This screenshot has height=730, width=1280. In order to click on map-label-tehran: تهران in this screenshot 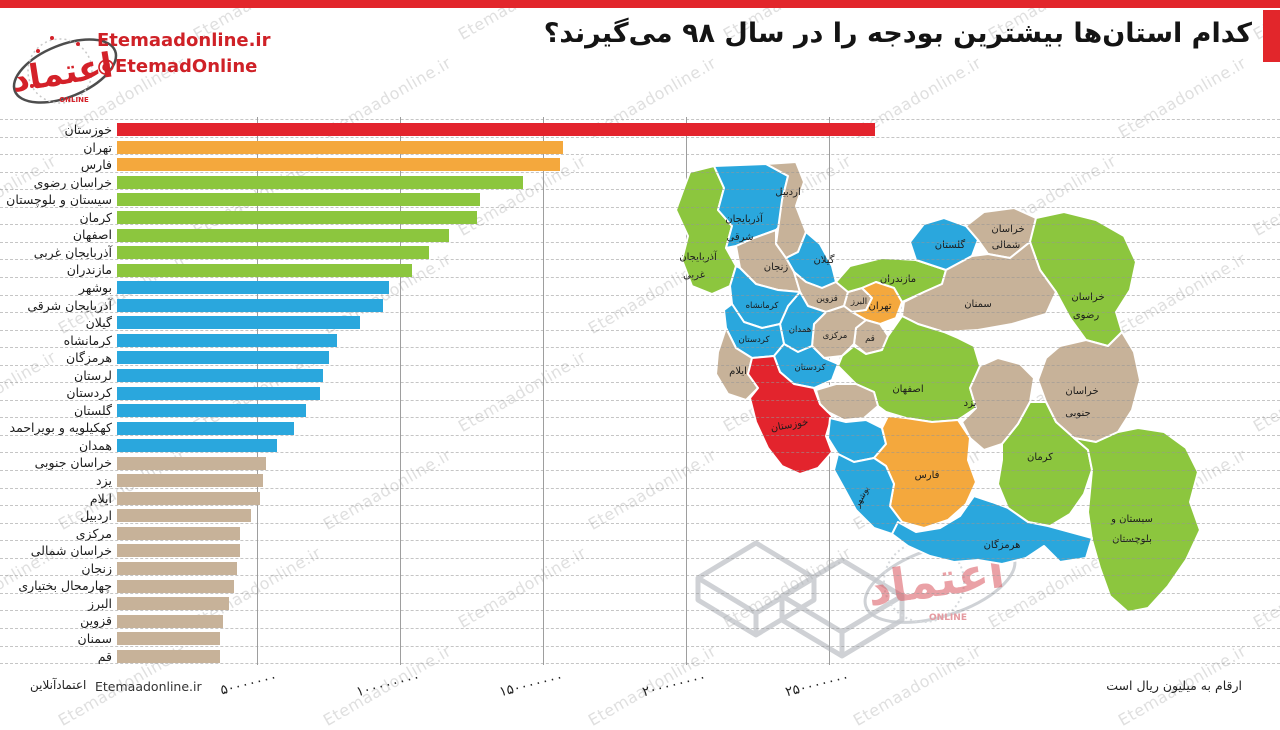, I will do `click(879, 306)`.